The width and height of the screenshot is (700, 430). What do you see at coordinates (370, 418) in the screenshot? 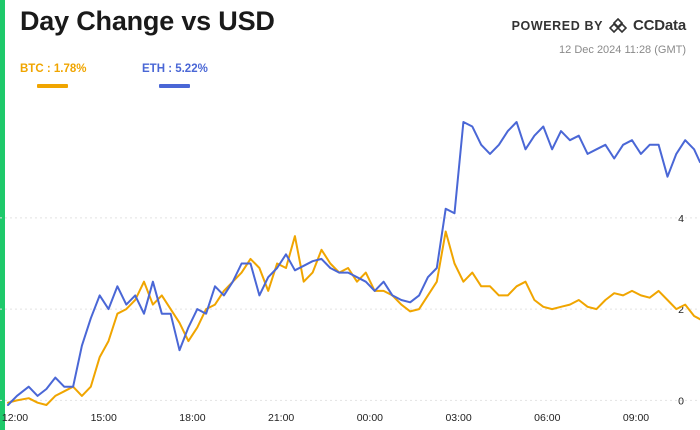
I see `x-tick-label-4: 00:00` at bounding box center [370, 418].